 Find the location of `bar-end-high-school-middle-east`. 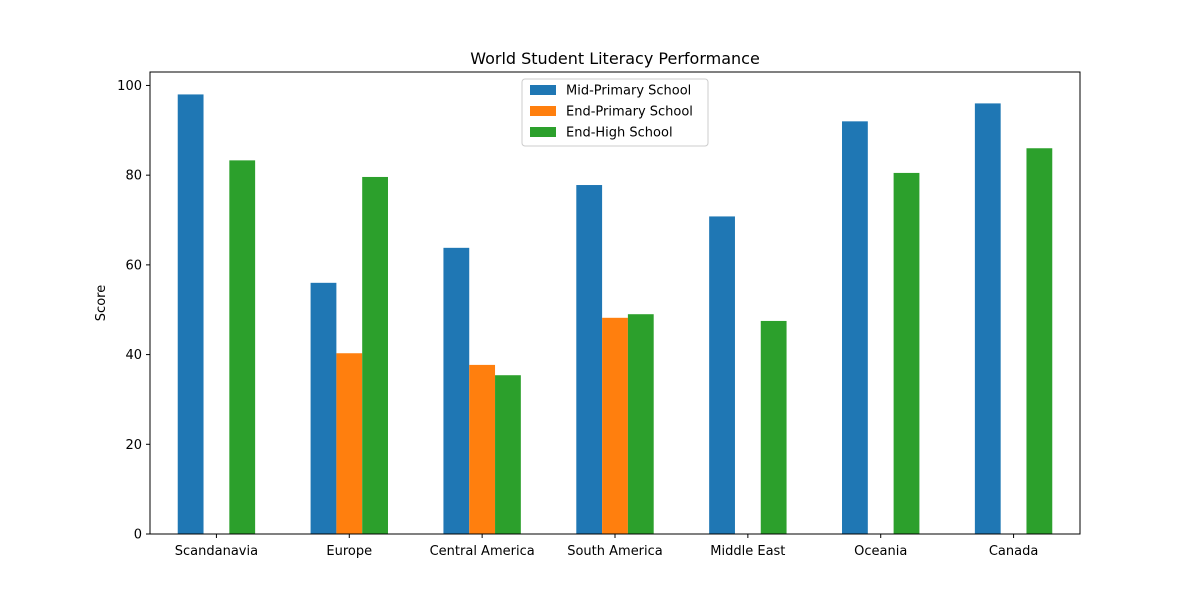

bar-end-high-school-middle-east is located at coordinates (773, 427).